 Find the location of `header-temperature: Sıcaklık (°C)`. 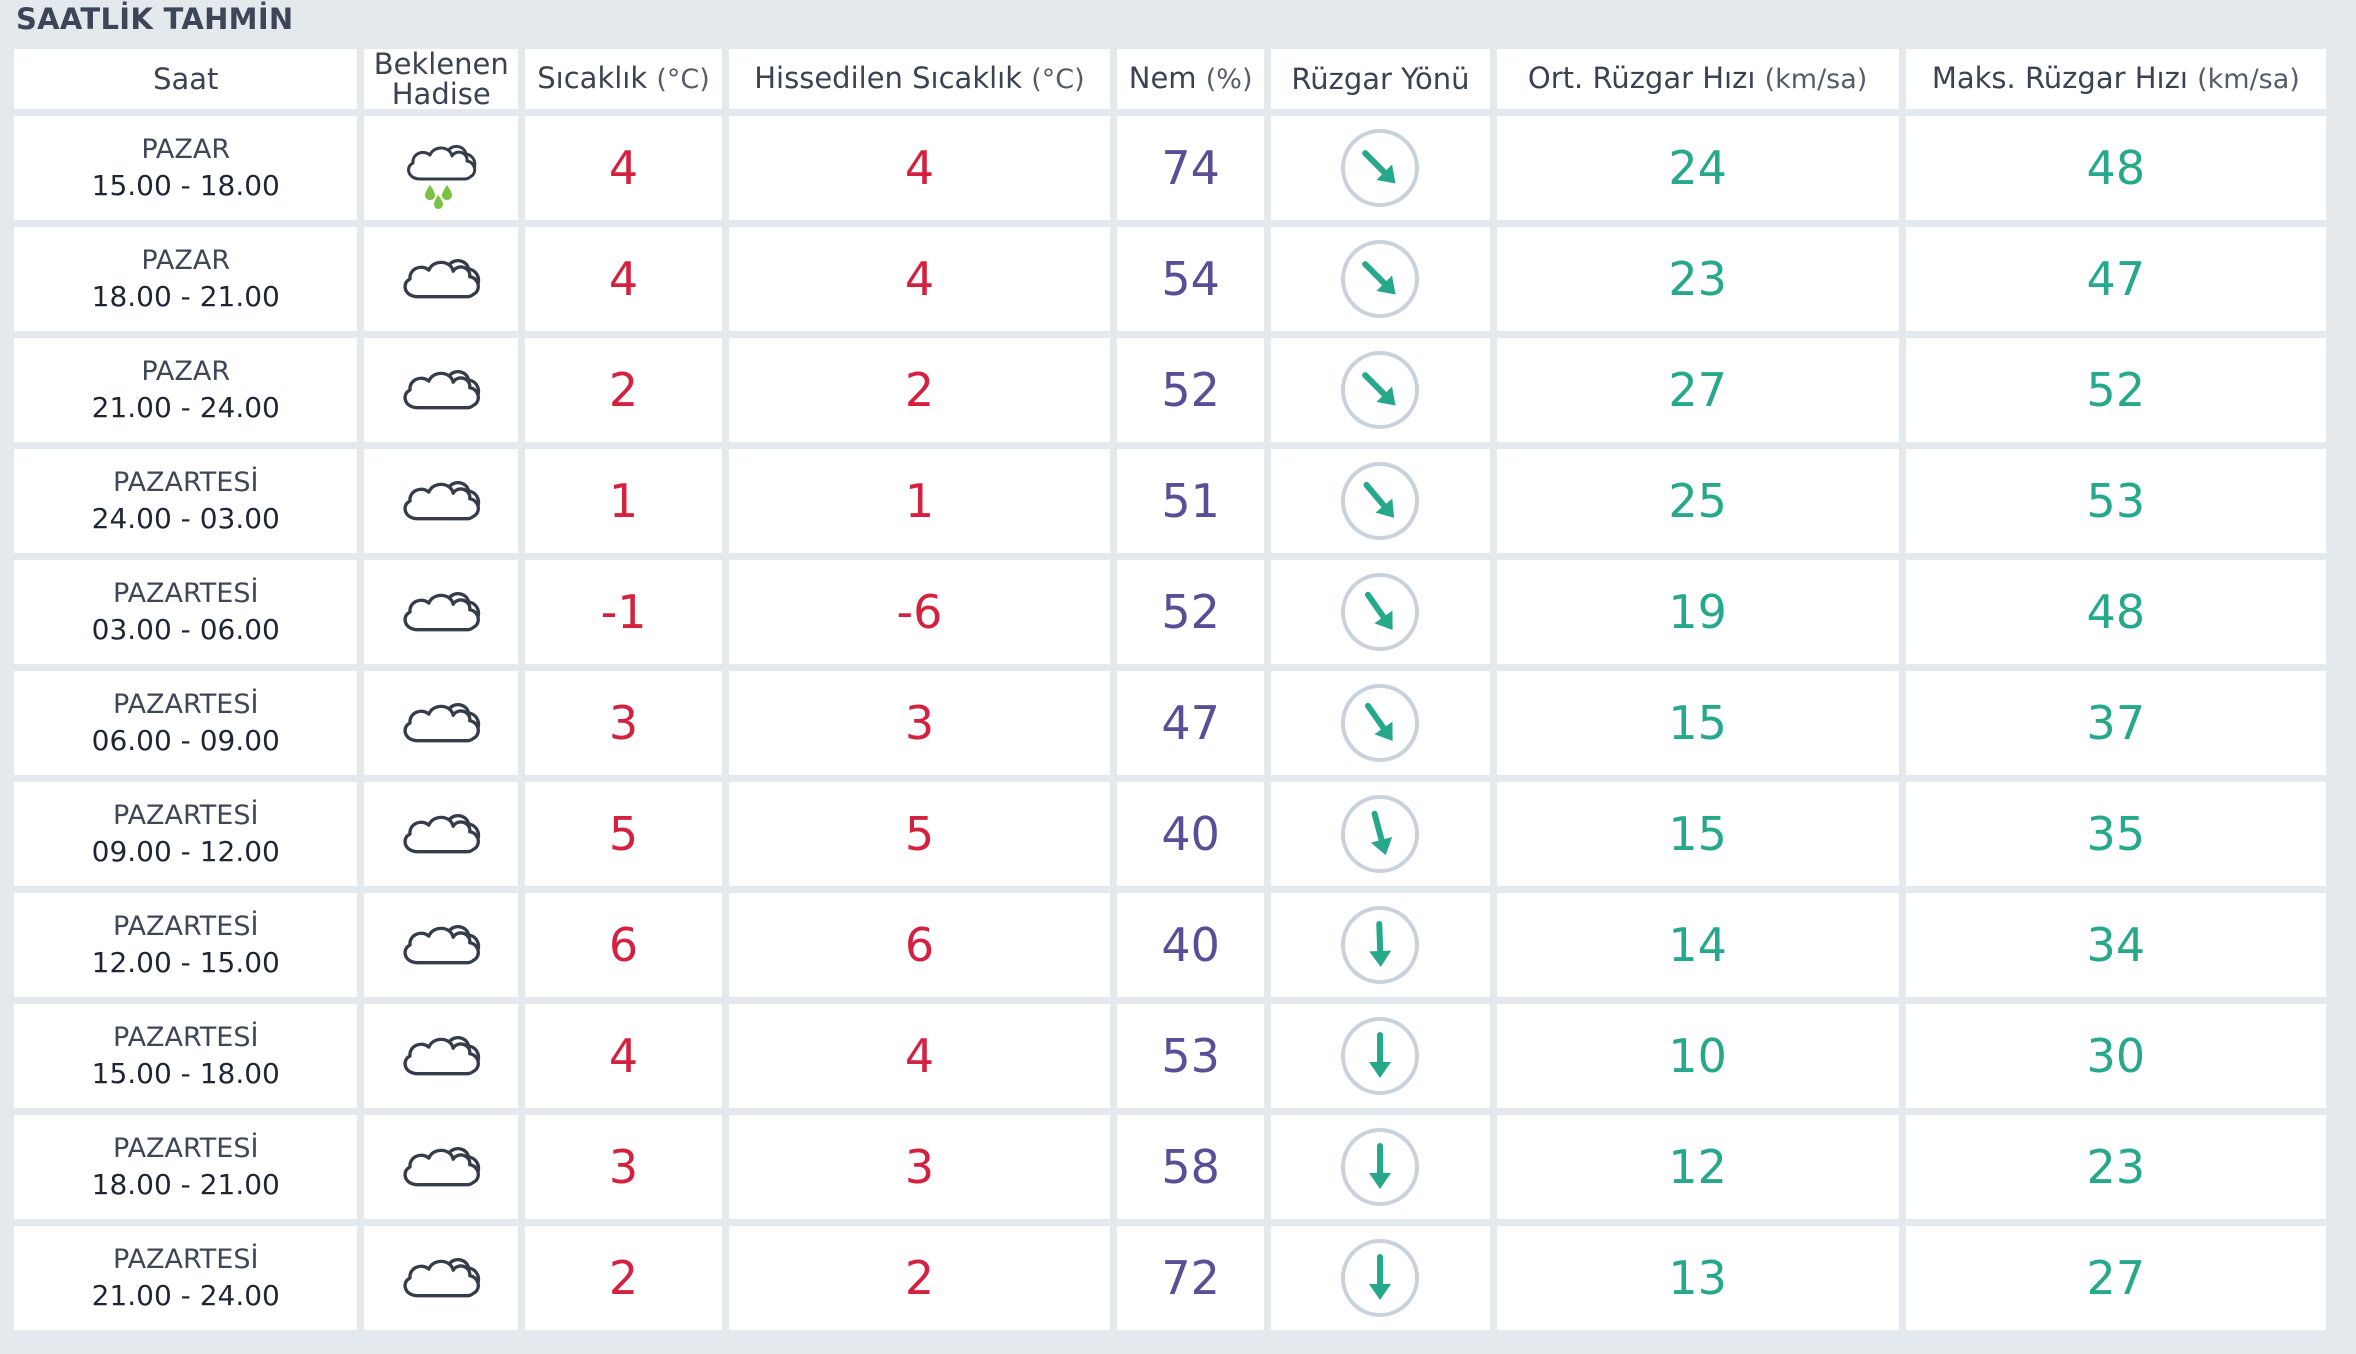

header-temperature: Sıcaklık (°C) is located at coordinates (624, 79).